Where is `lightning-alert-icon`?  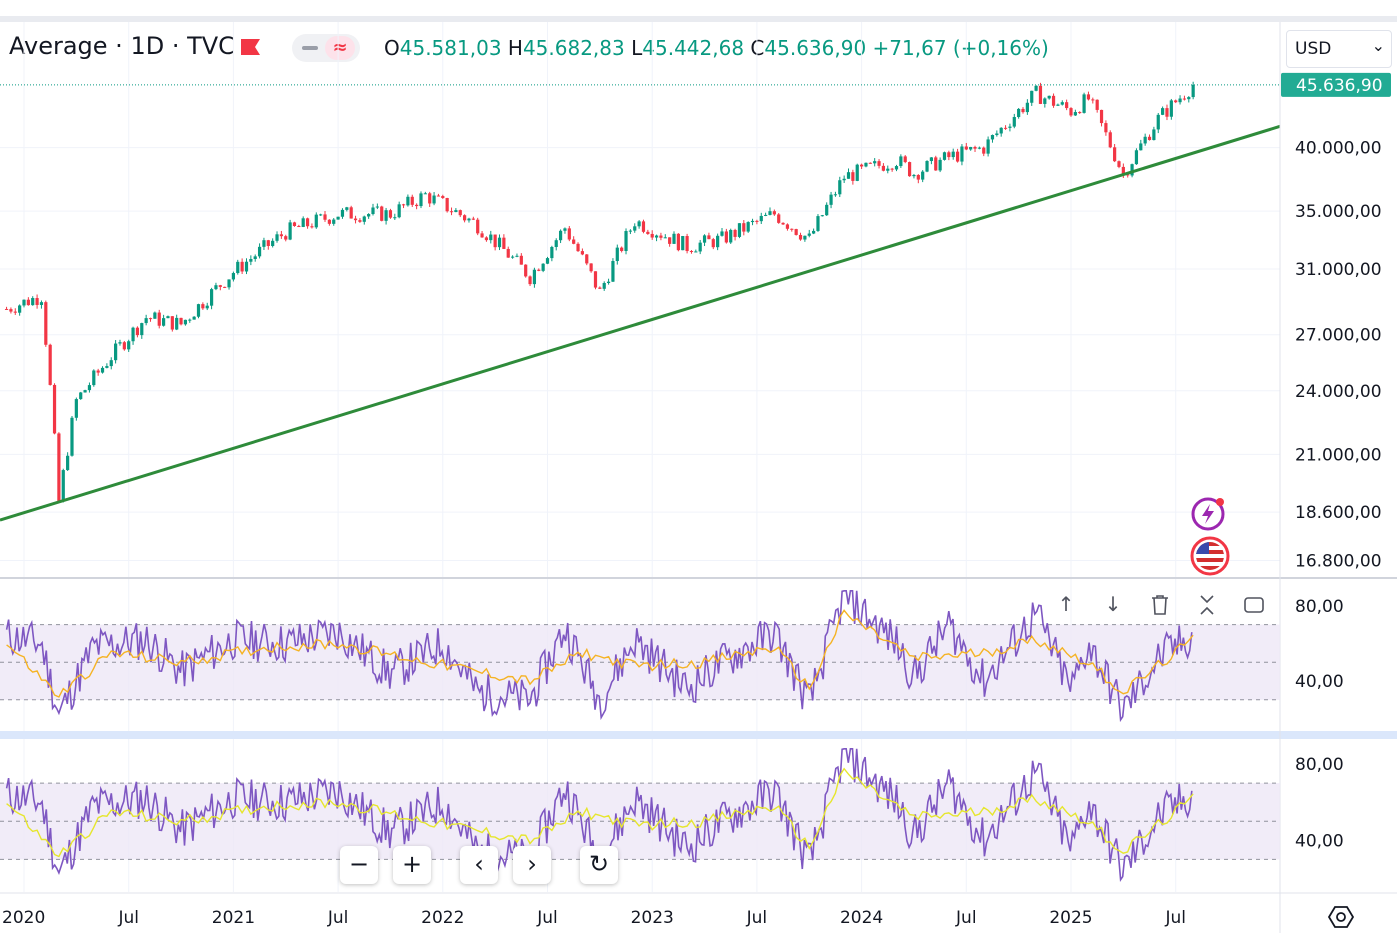
lightning-alert-icon is located at coordinates (1209, 513).